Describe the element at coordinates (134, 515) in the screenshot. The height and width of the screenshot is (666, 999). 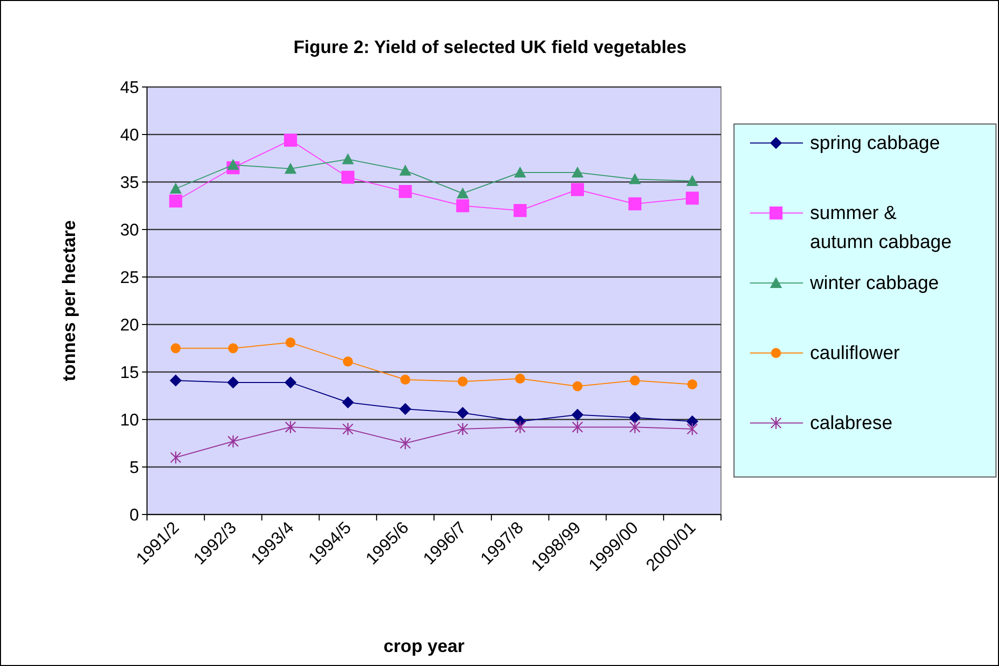
I see `y-tick-label: 0` at that location.